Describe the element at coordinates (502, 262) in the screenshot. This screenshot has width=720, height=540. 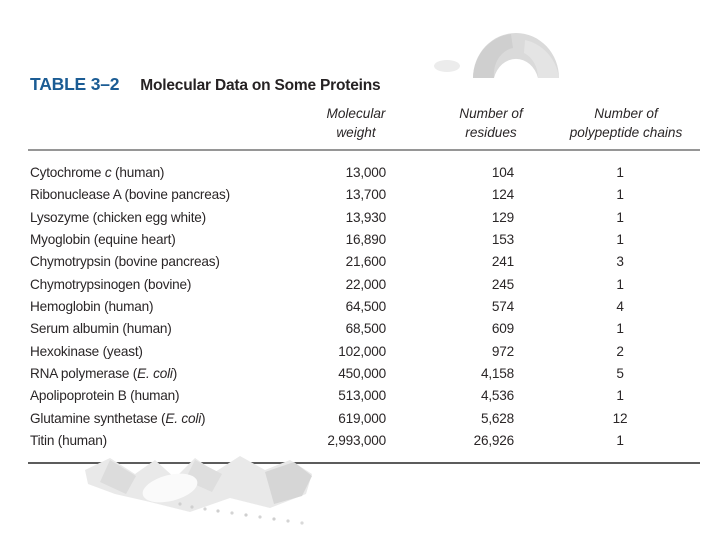
I see `residues-cell: 241` at that location.